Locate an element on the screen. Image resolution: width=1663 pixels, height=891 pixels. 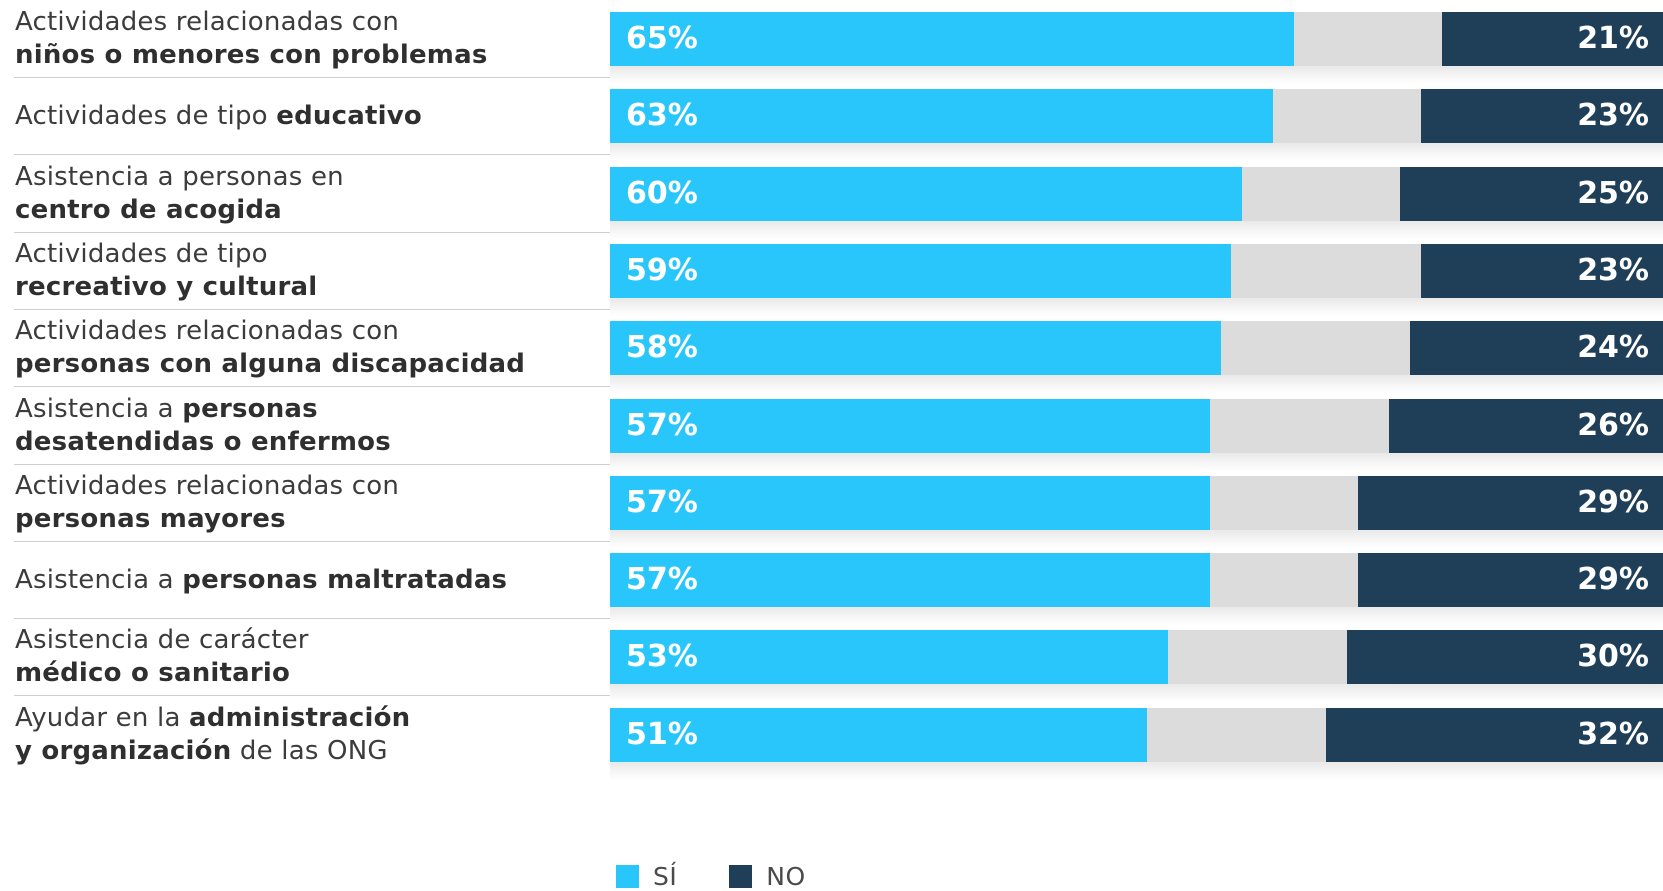
category-label-bold: recreativo y cultural is located at coordinates (166, 286).